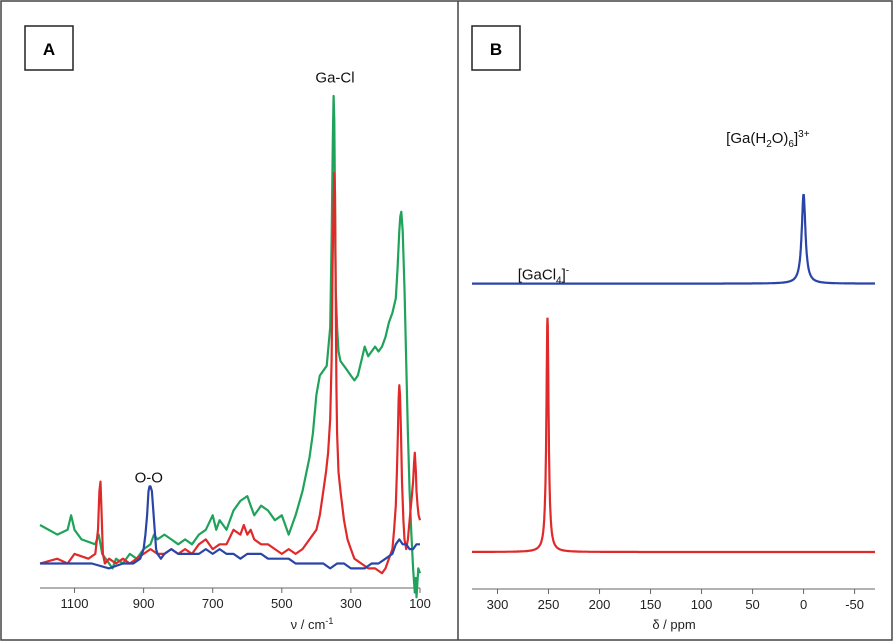 This screenshot has width=893, height=641. Describe the element at coordinates (213, 603) in the screenshot. I see `panel-a-tick-label: 700` at that location.